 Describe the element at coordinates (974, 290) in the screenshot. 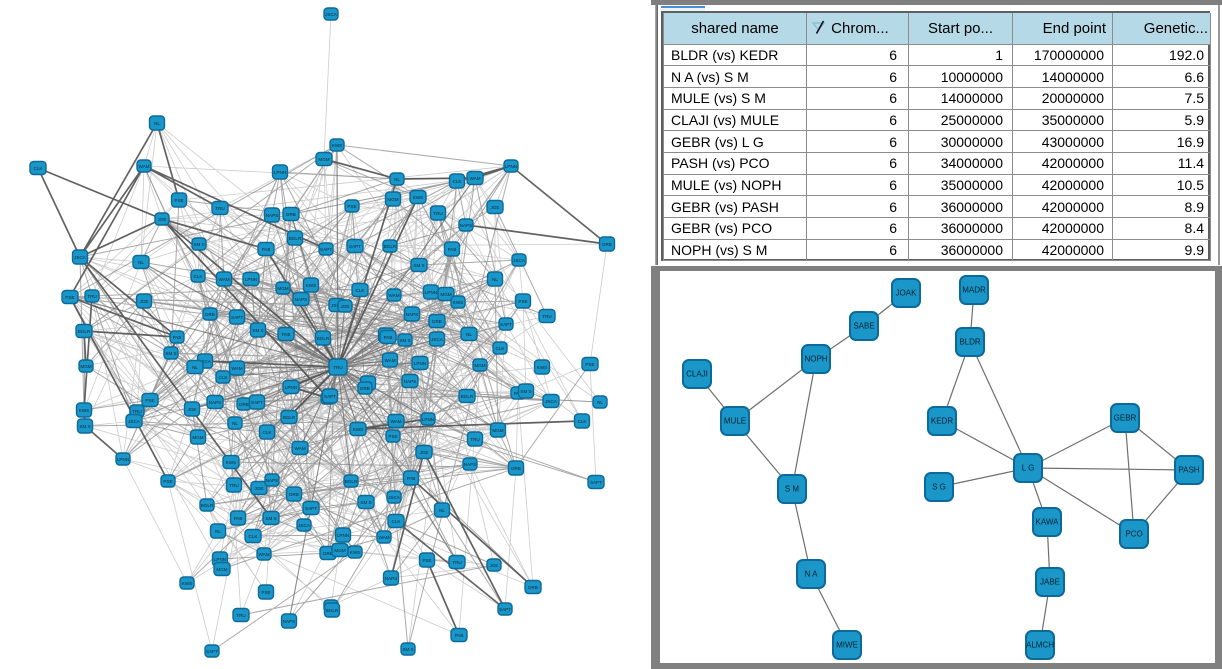

I see `svg-text: MADR` at that location.